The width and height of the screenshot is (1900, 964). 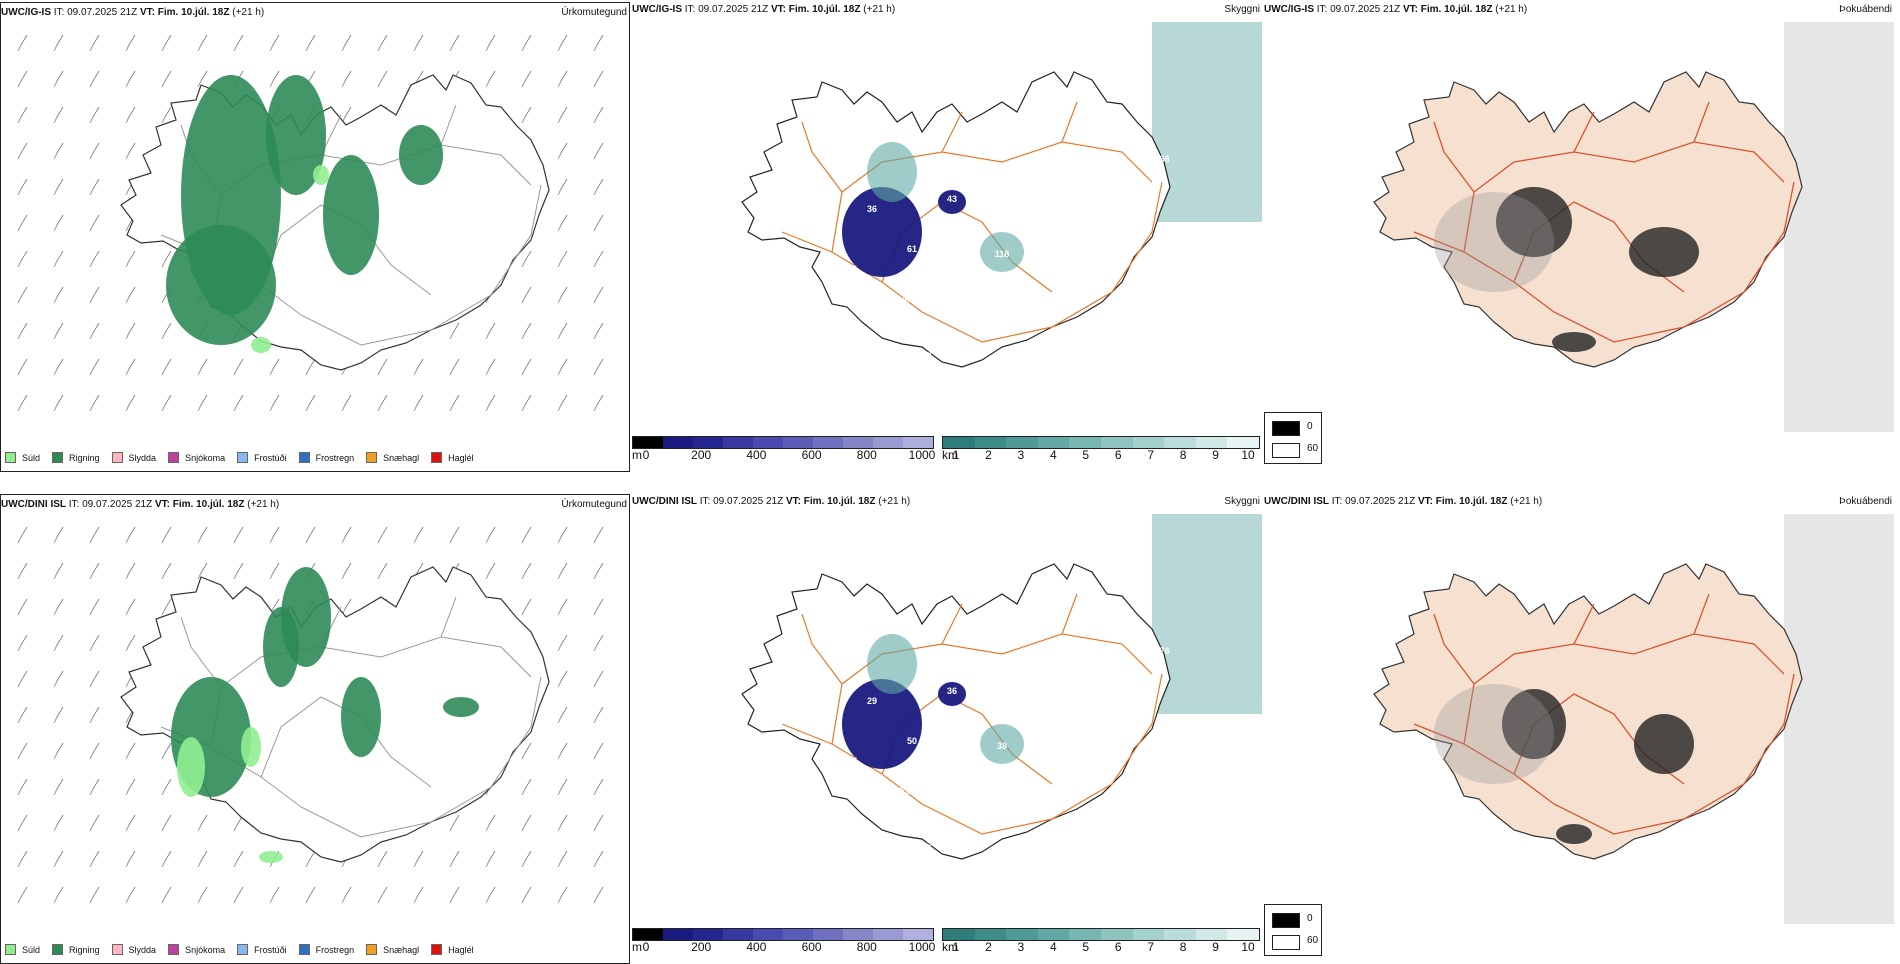 I want to click on colorbar-tick: 1, so click(x=956, y=455).